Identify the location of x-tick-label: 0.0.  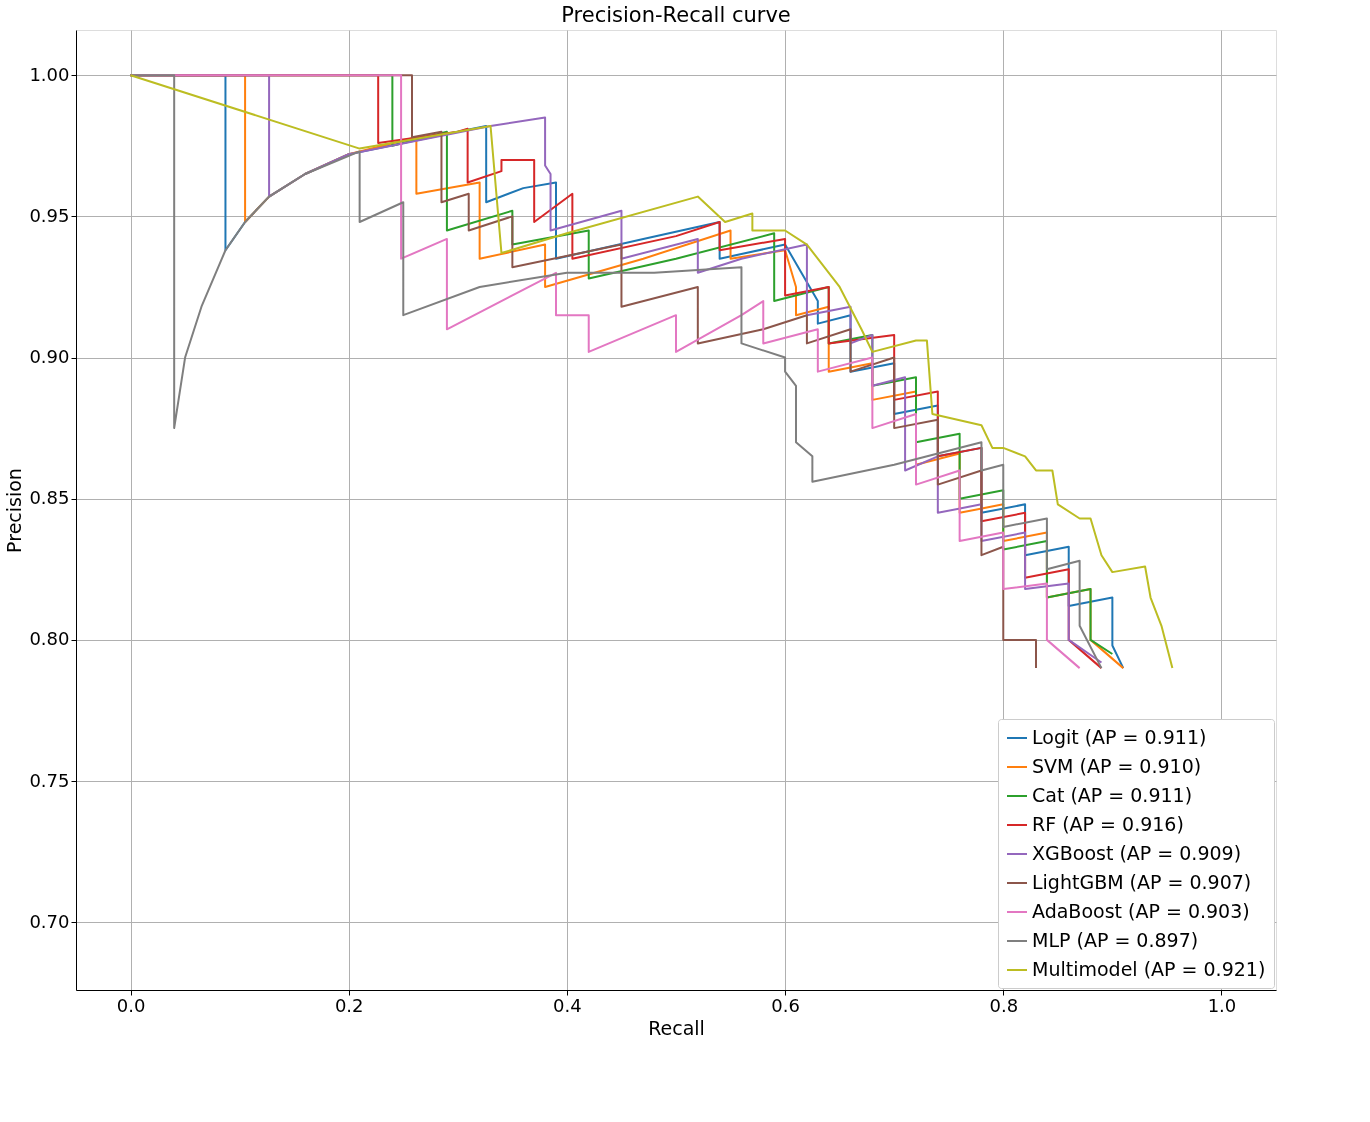
(131, 1005).